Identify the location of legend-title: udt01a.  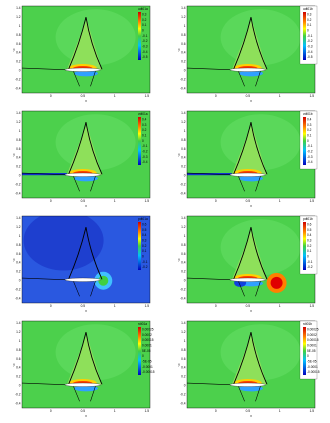
(143, 9).